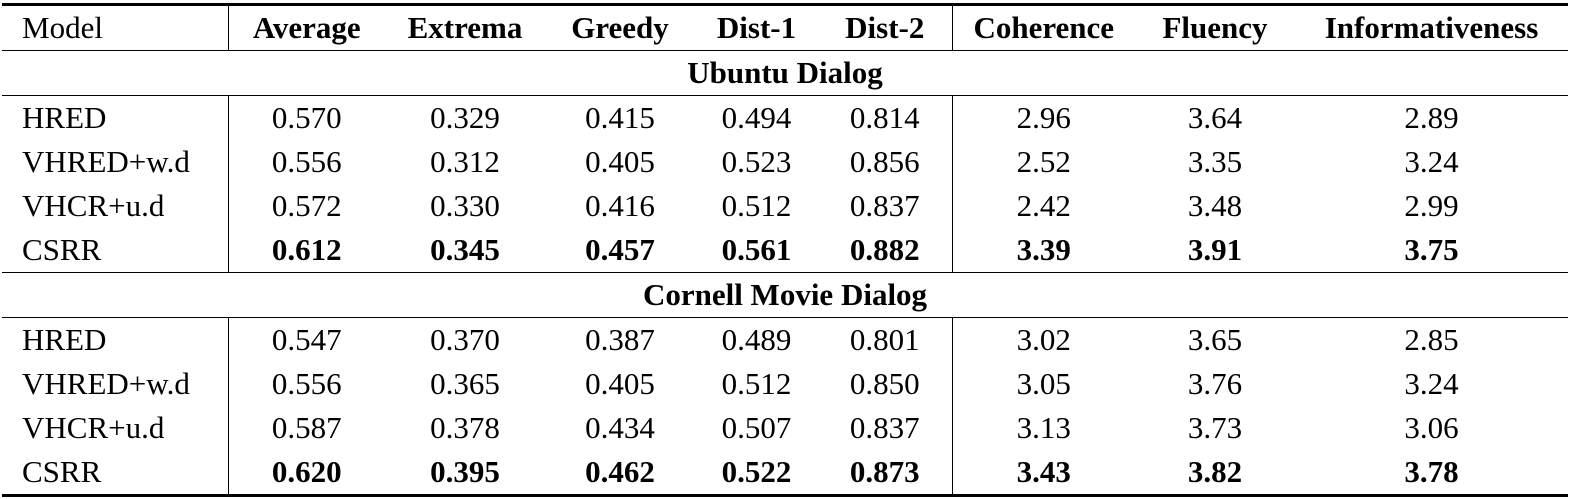  What do you see at coordinates (465, 471) in the screenshot?
I see `metric-value: 0.395` at bounding box center [465, 471].